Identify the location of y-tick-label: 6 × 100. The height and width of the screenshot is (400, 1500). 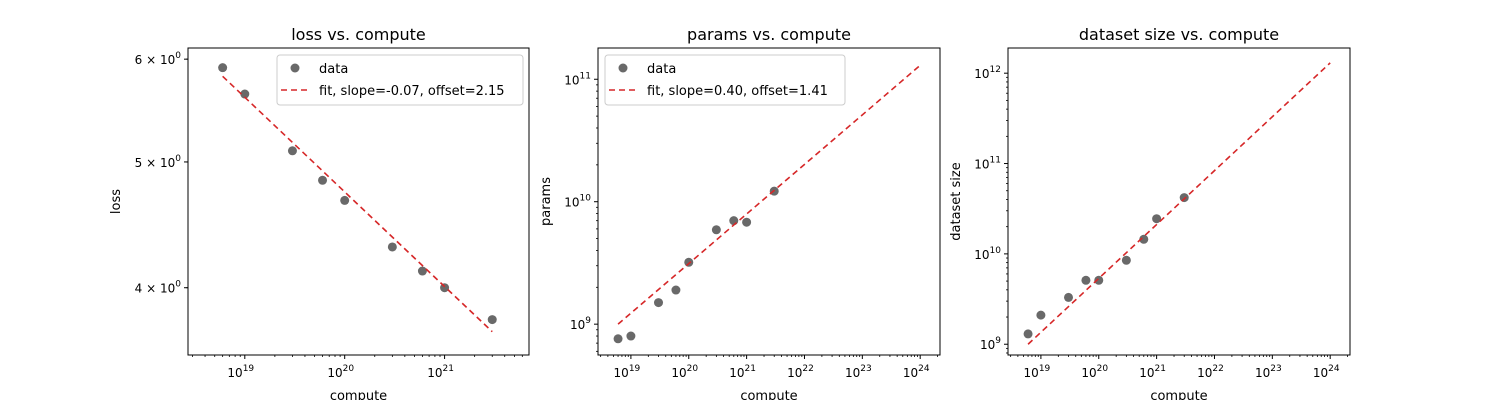
(158, 59).